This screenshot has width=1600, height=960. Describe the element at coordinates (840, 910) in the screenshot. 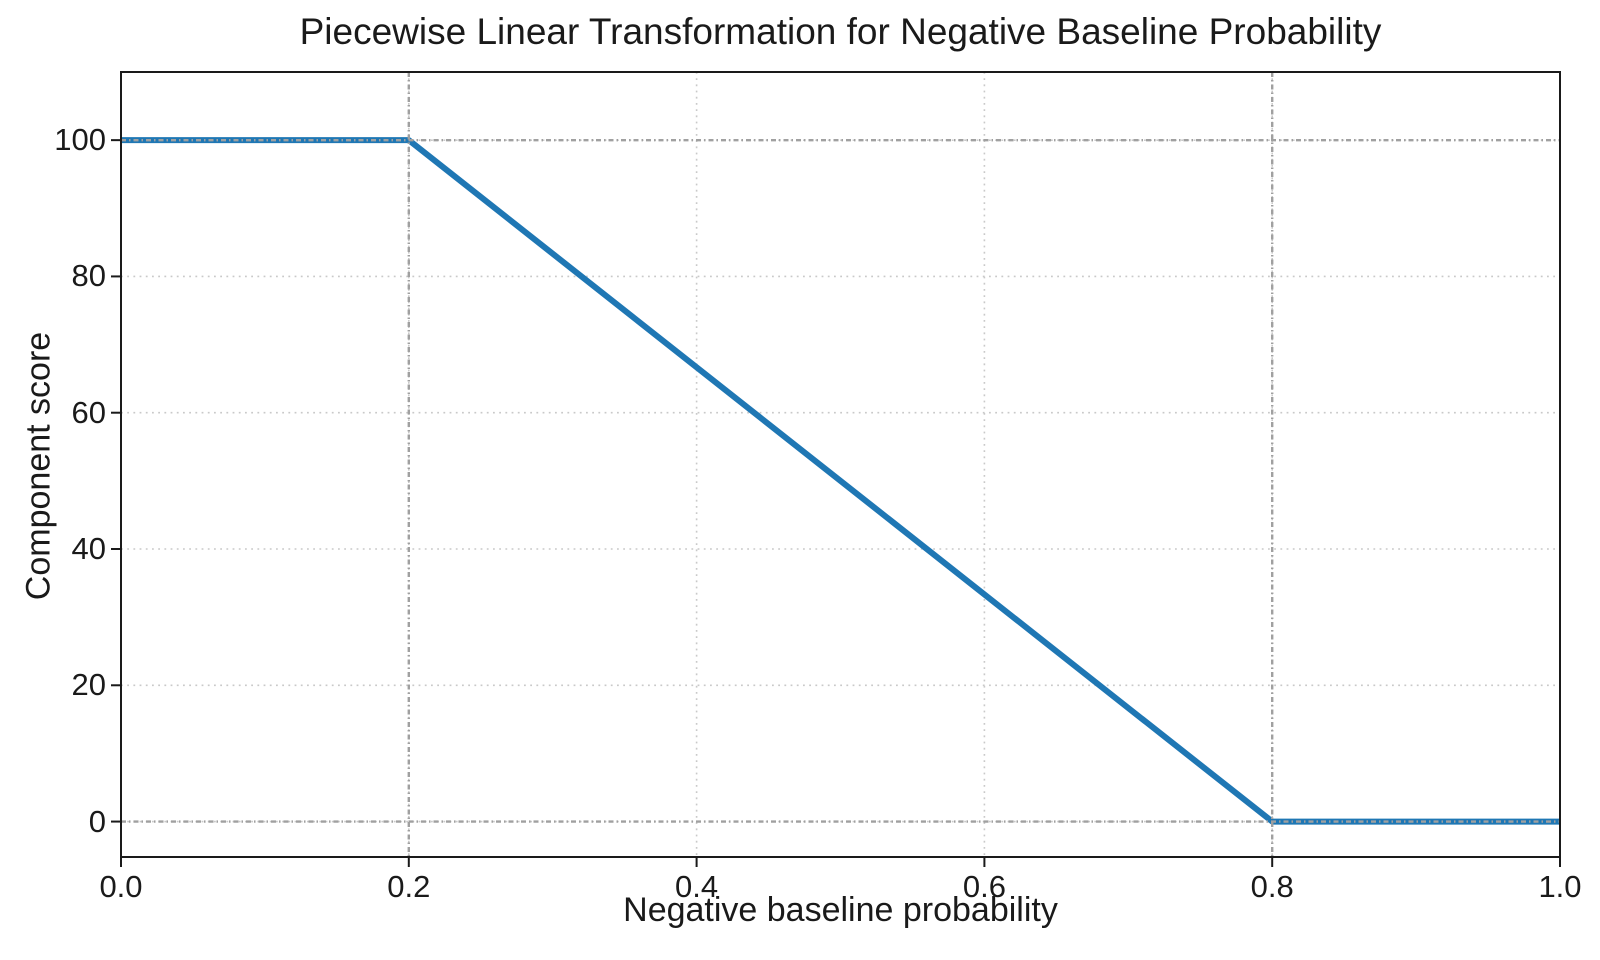

I see `x-axis-label: Negative baseline probability` at that location.